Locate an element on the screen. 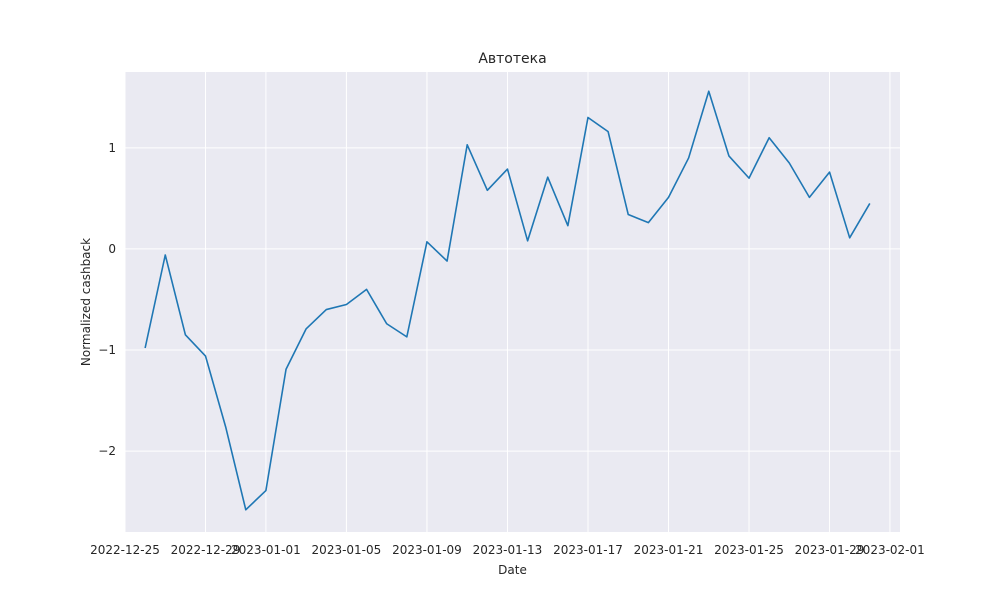 The width and height of the screenshot is (1000, 600). y-tick-label: −1 is located at coordinates (107, 350).